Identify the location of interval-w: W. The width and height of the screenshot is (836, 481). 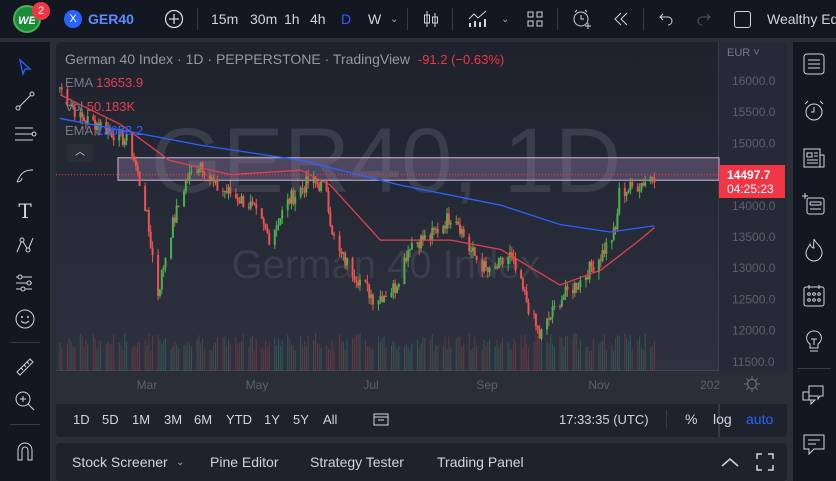
(375, 19).